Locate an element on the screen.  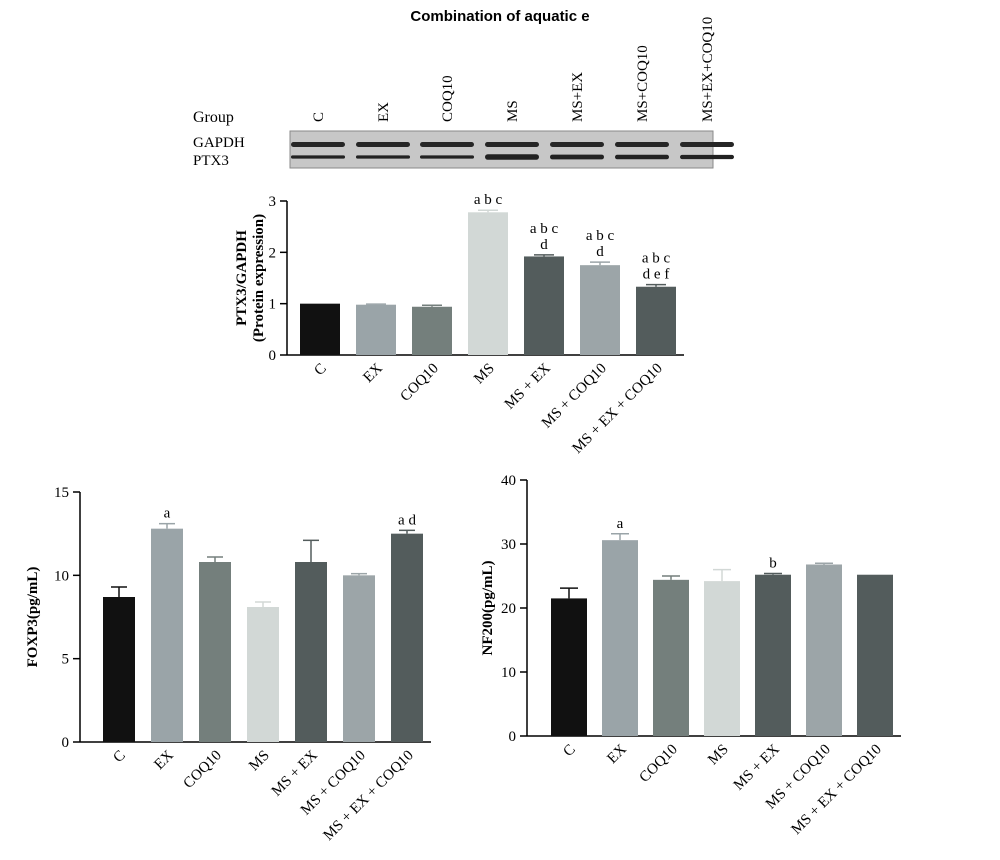
blot-lane-label: COQ10 is located at coordinates (448, 98).